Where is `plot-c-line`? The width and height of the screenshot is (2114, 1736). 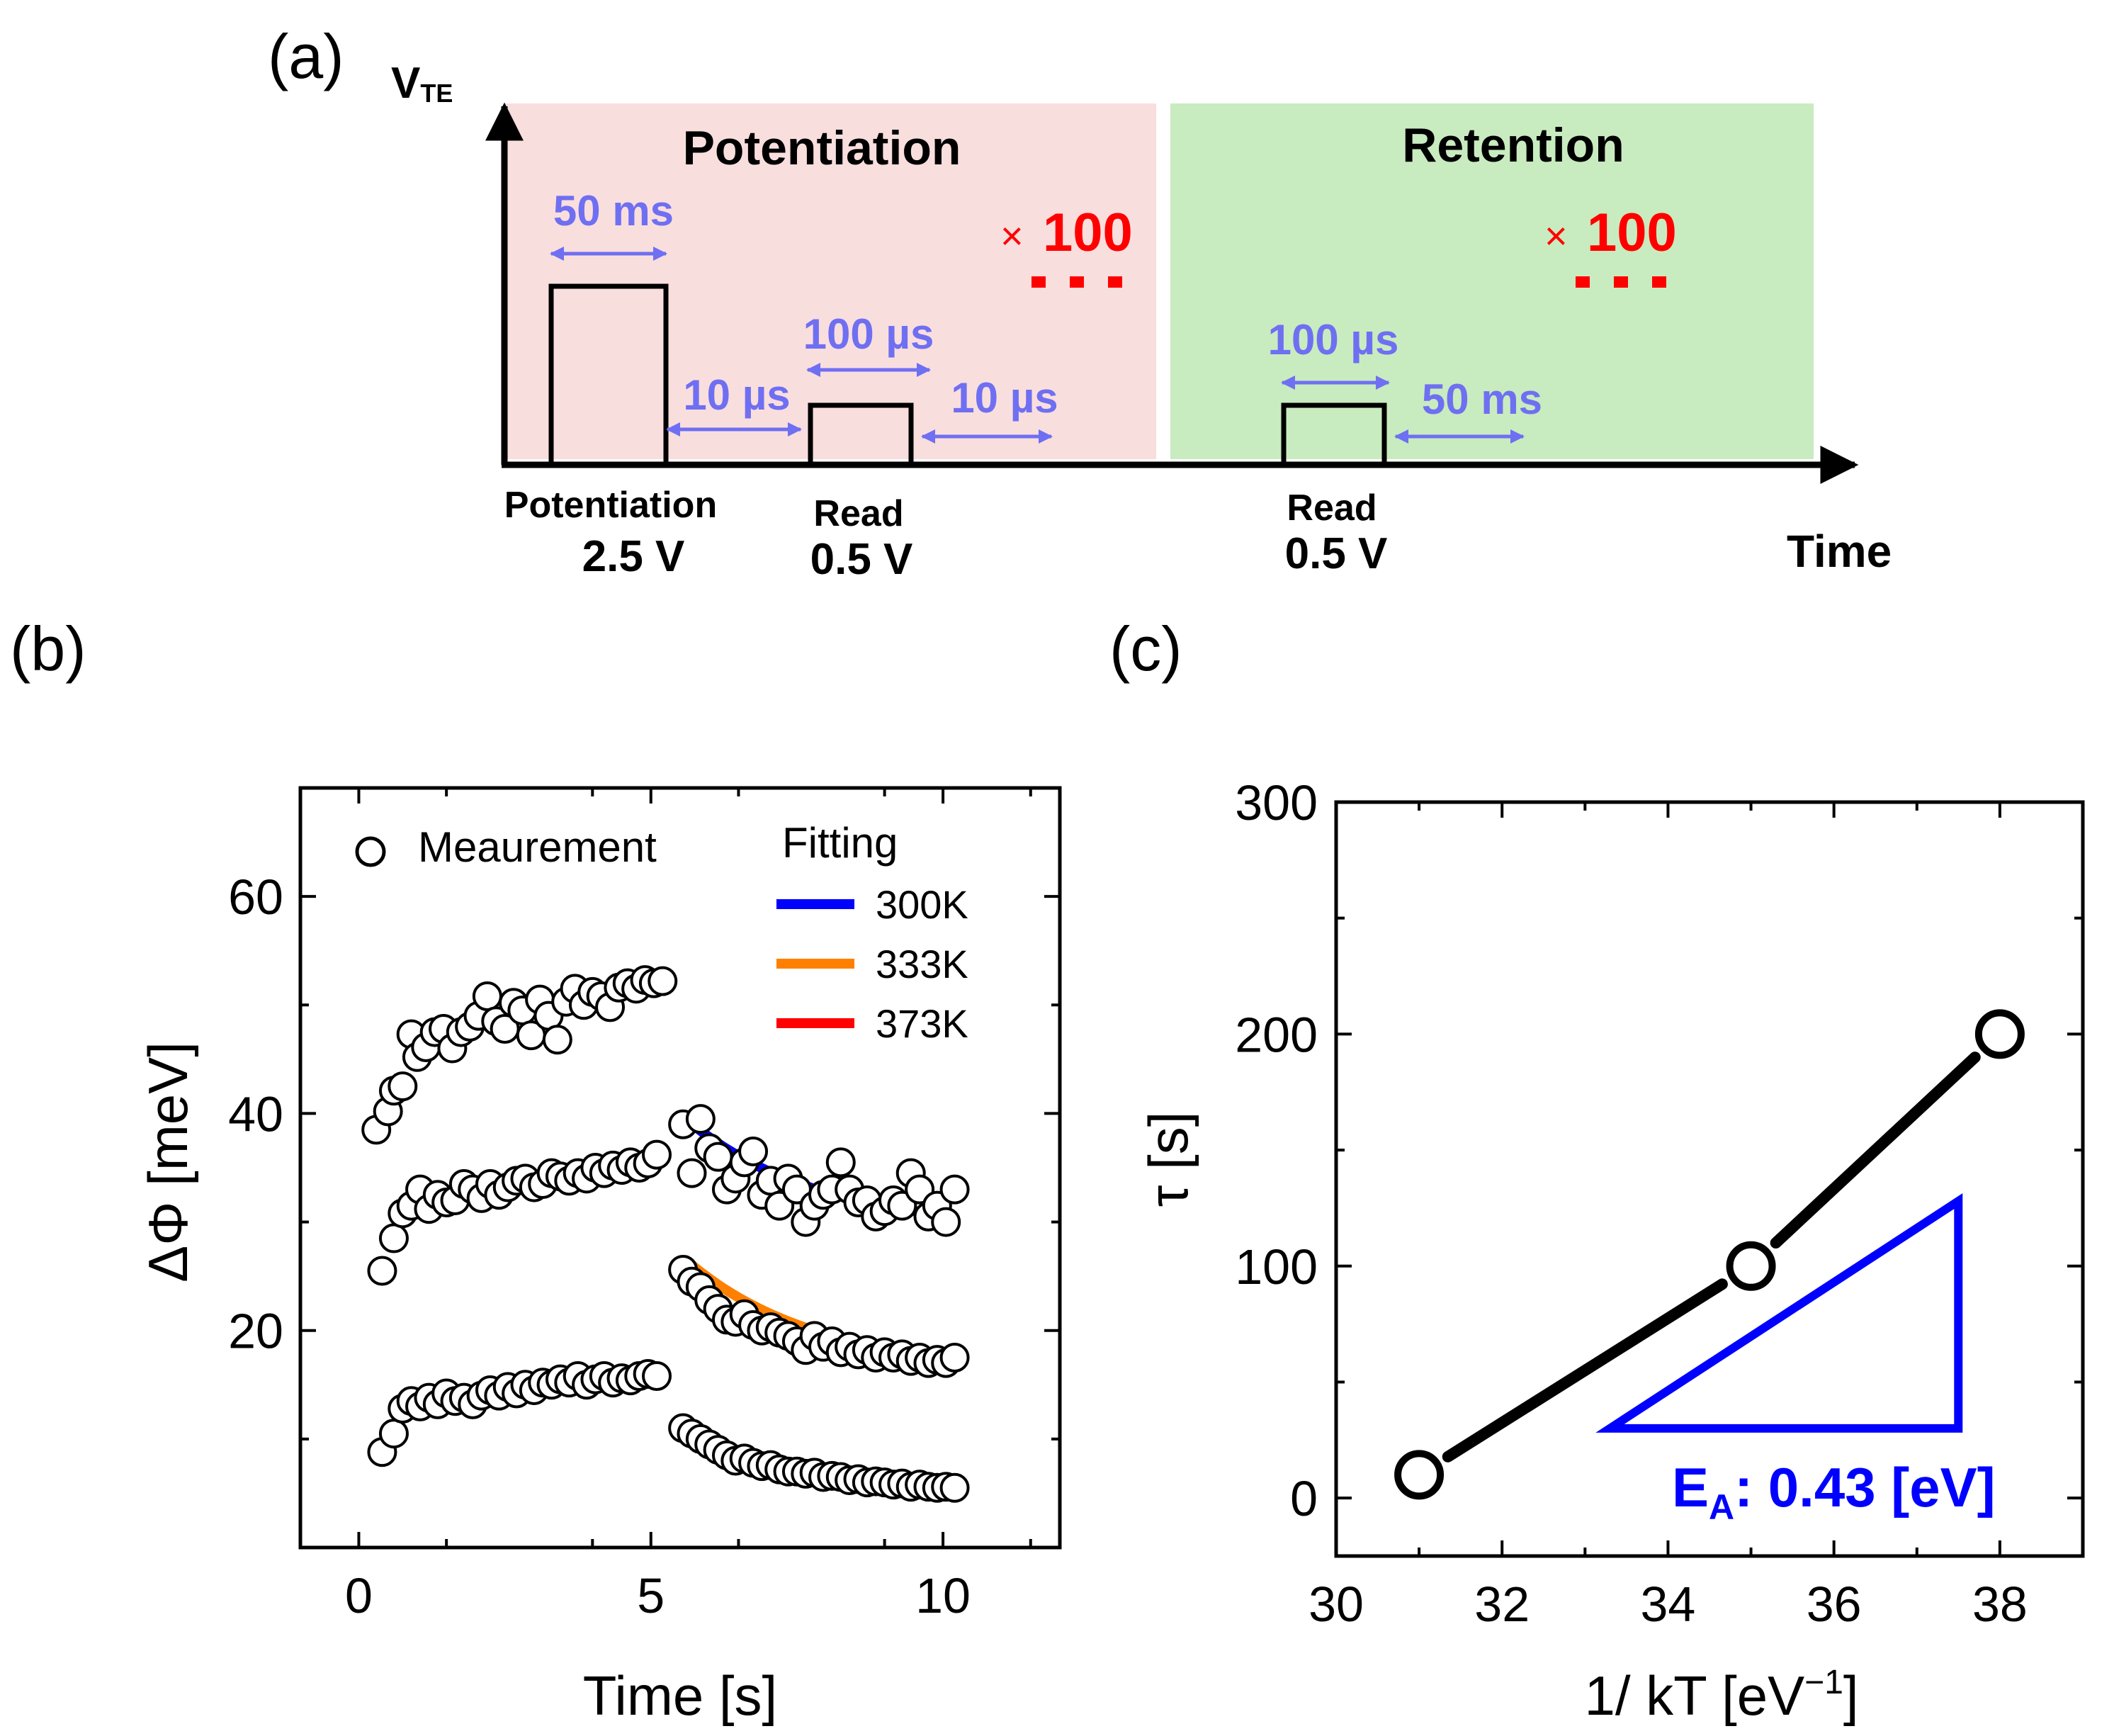
plot-c-line is located at coordinates (1711, 1257).